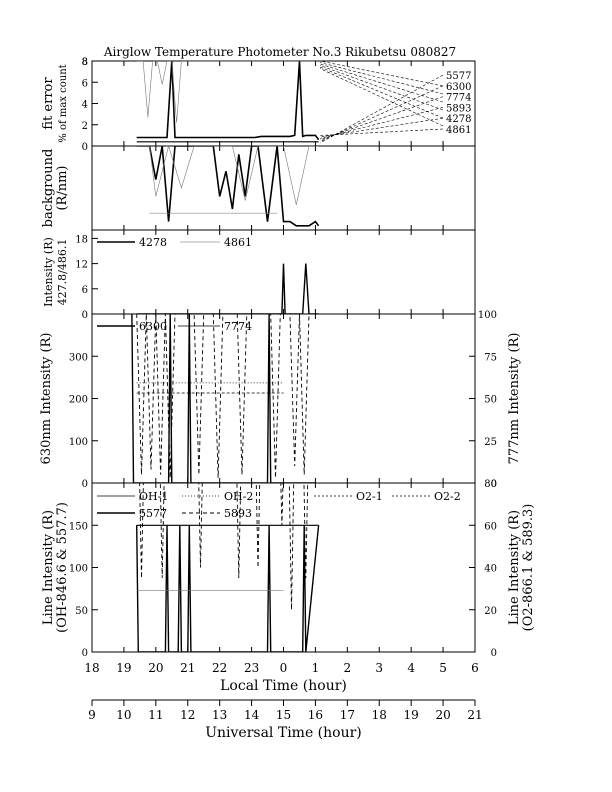 This screenshot has height=792, width=612. Describe the element at coordinates (283, 686) in the screenshot. I see `local-time-axis-label: Local Time (hour)` at that location.